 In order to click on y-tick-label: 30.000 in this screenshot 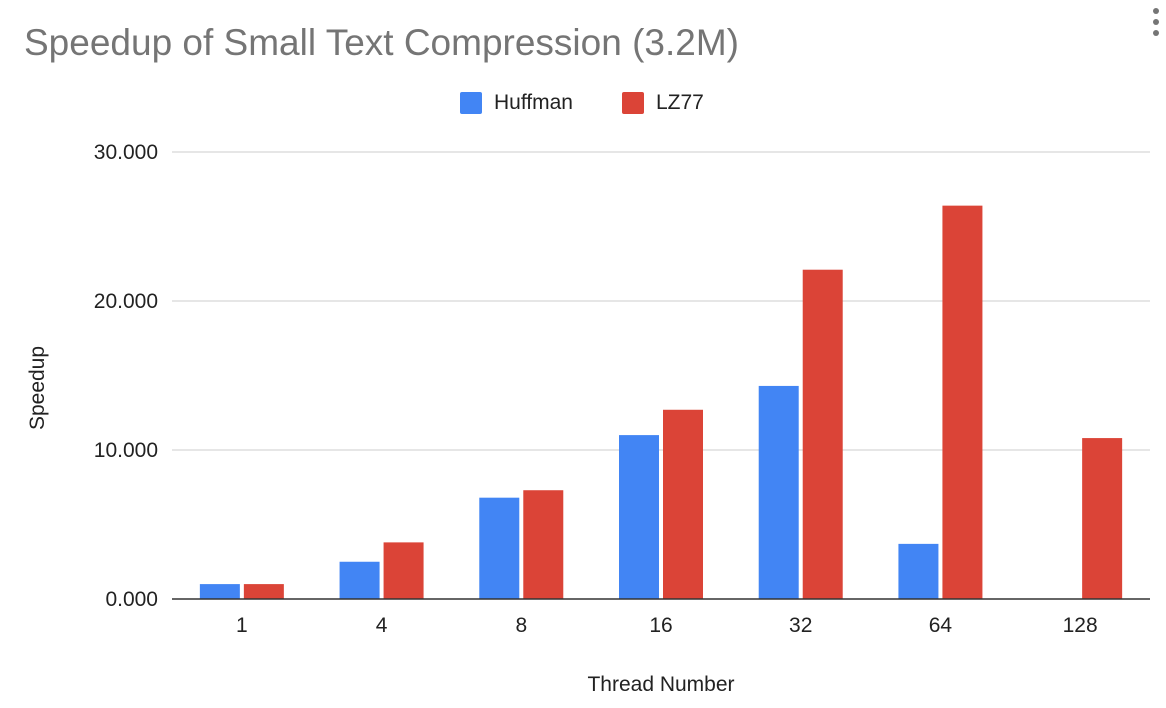, I will do `click(126, 152)`.